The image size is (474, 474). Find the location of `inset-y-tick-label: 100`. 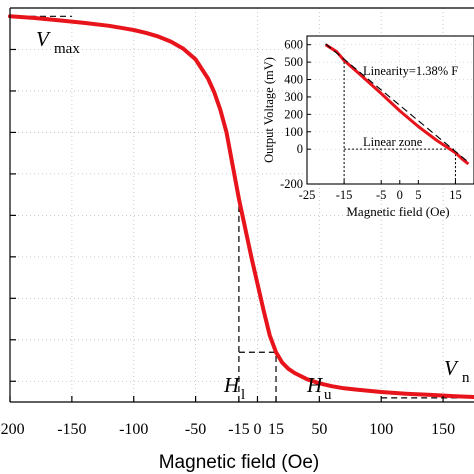

inset-y-tick-label: 100 is located at coordinates (293, 132).